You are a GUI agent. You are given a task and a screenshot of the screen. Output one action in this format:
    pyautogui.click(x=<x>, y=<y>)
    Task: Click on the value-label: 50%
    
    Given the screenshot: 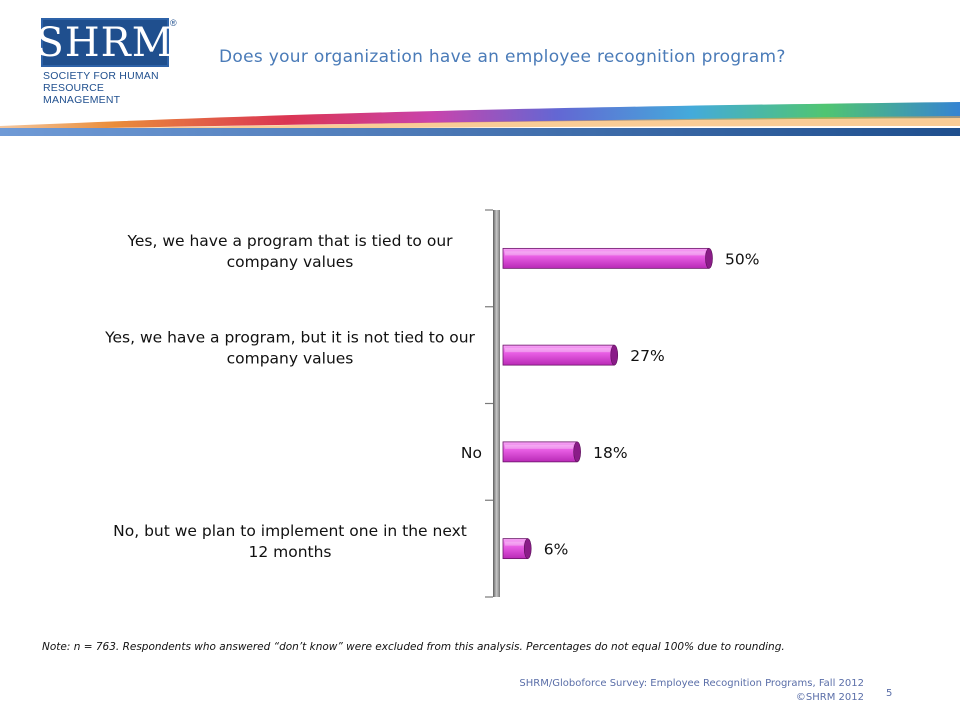 What is the action you would take?
    pyautogui.click(x=742, y=259)
    